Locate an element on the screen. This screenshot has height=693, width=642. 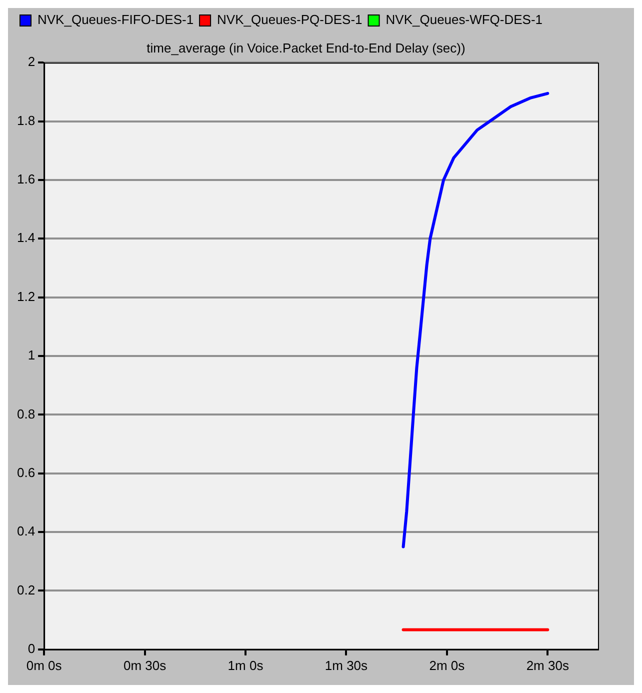
legend-label: NVK_Queues-FIFO-DES-1 is located at coordinates (116, 20).